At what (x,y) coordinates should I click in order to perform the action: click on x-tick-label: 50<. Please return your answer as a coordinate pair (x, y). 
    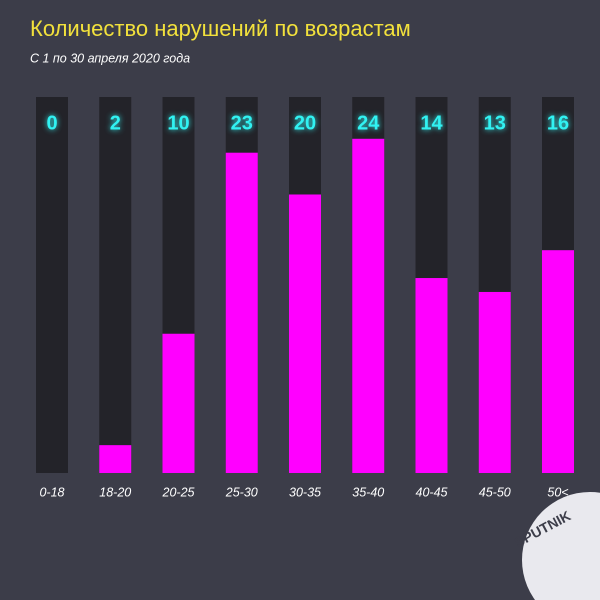
    Looking at the image, I should click on (557, 492).